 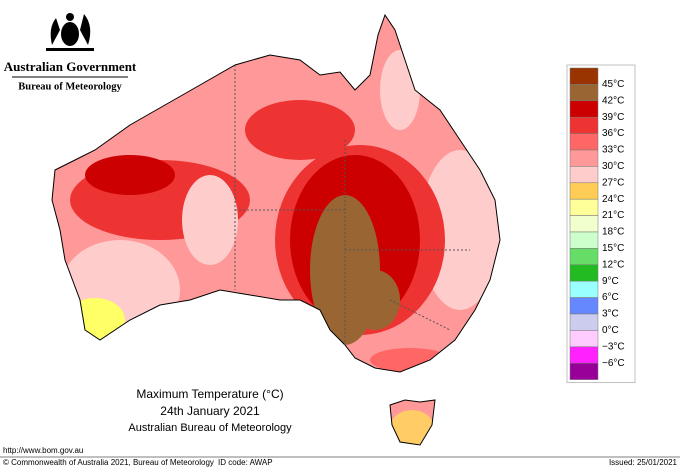 What do you see at coordinates (610, 314) in the screenshot?
I see `legend-label: 3°C` at bounding box center [610, 314].